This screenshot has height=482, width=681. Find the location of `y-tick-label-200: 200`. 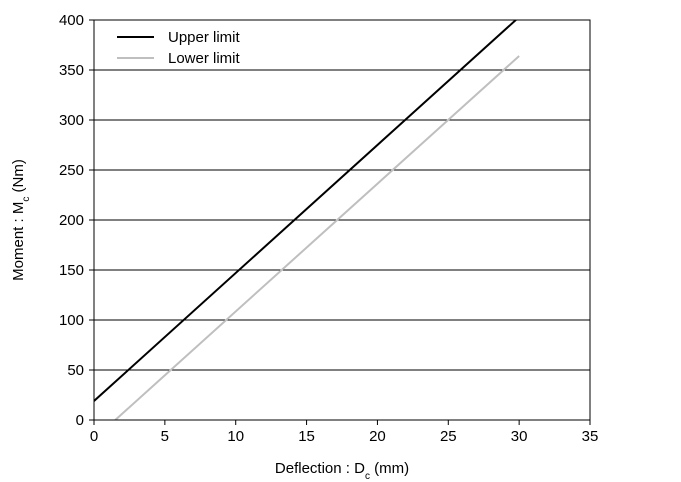

y-tick-label-200: 200 is located at coordinates (71, 220).